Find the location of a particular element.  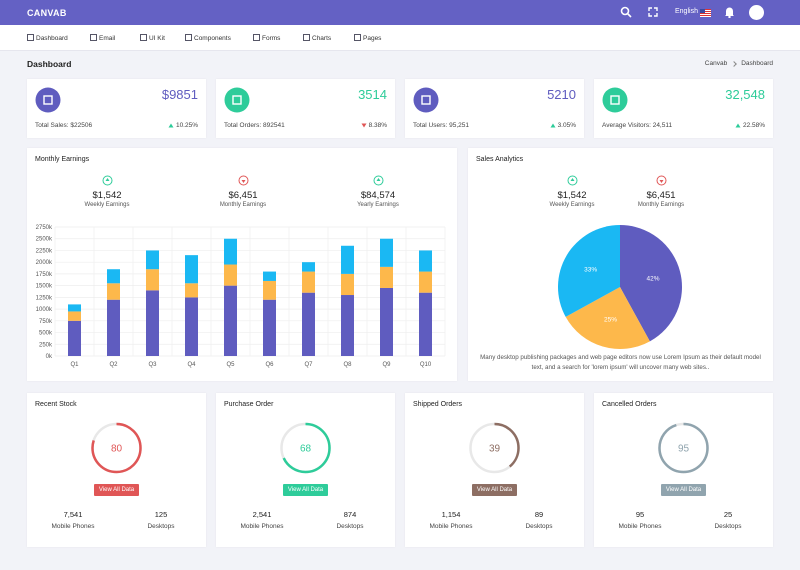

y-tick-label: 750k is located at coordinates (46, 322).